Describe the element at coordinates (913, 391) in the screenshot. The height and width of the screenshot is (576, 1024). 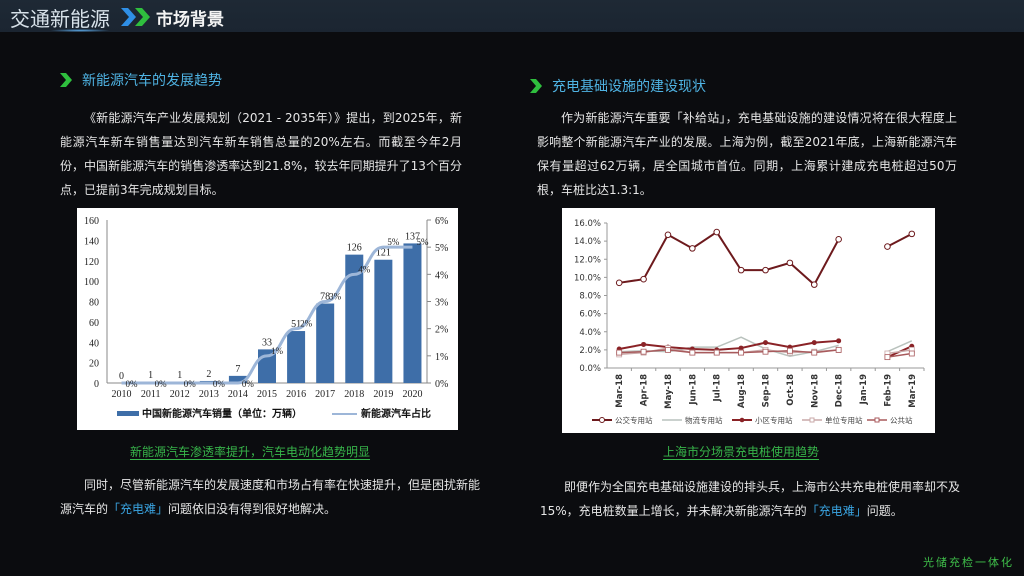
I see `svg-text: Mar-19` at that location.